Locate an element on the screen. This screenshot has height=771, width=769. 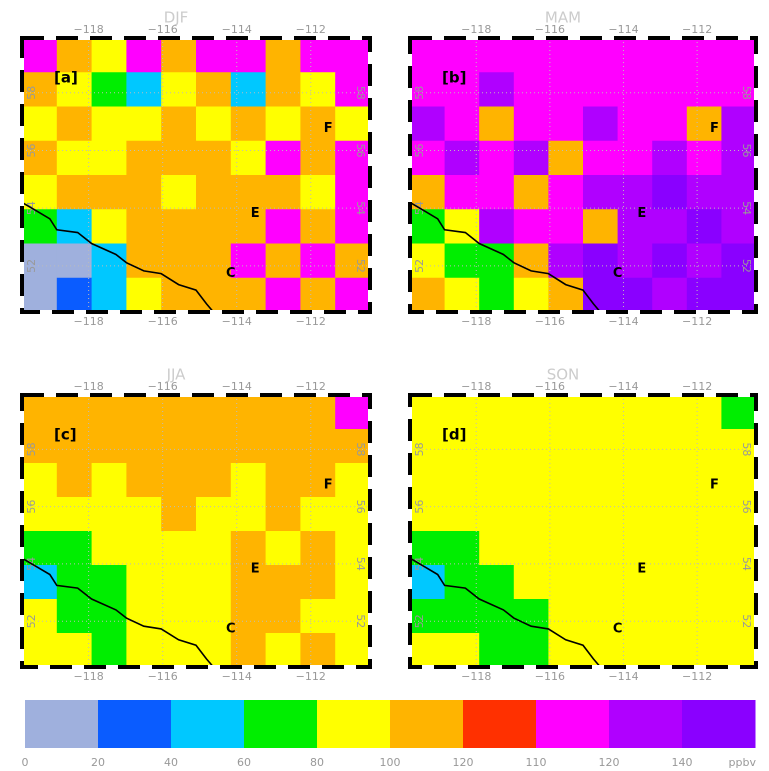
panel-title: SON is located at coordinates (563, 375).